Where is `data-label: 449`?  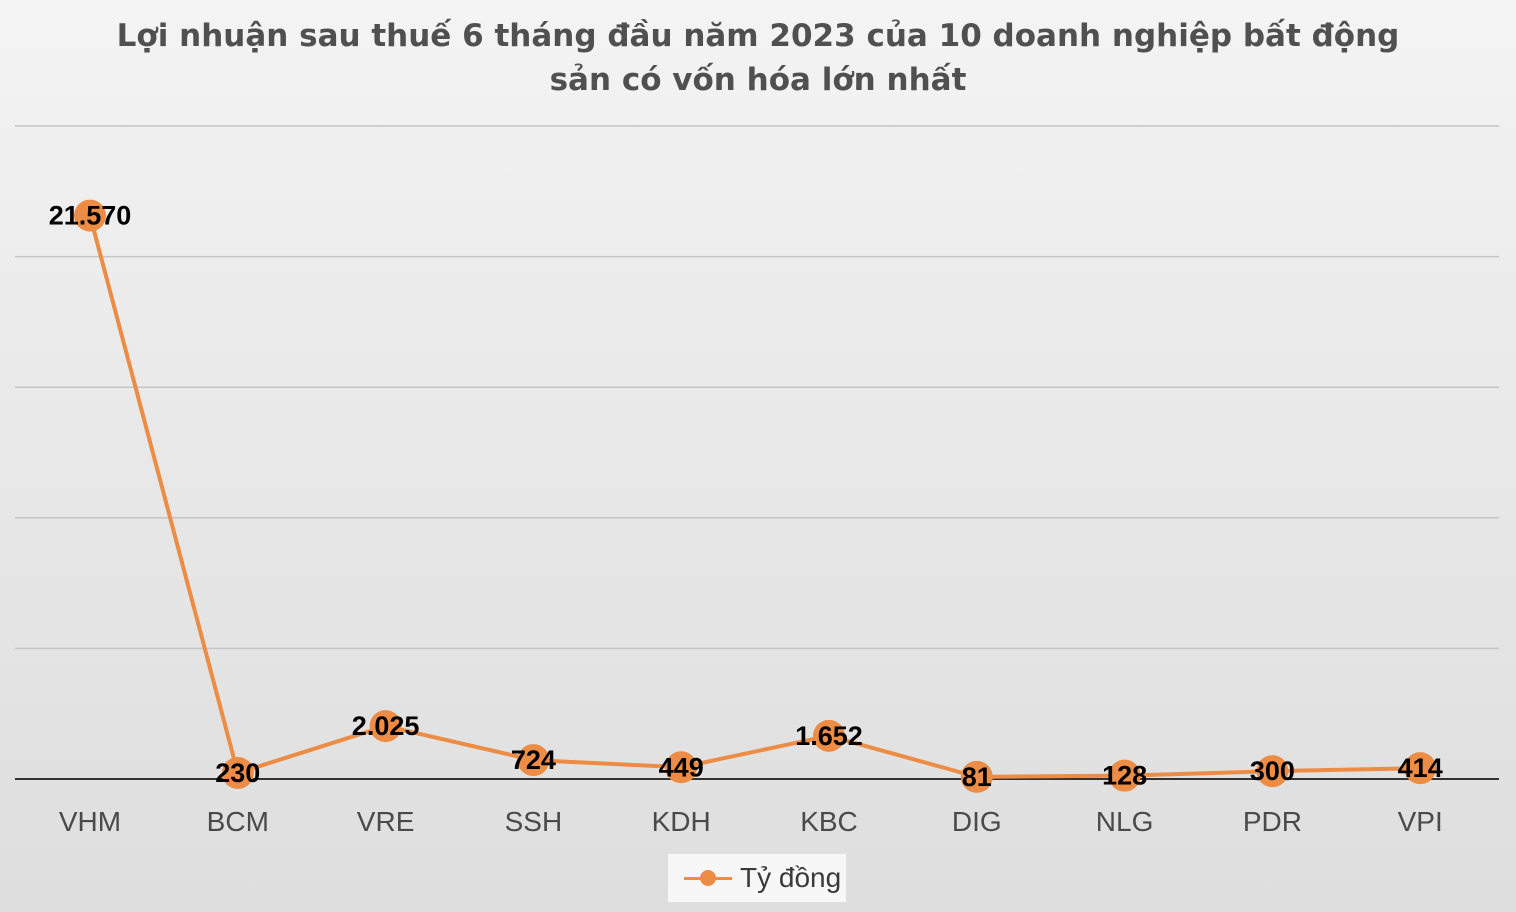
data-label: 449 is located at coordinates (681, 767).